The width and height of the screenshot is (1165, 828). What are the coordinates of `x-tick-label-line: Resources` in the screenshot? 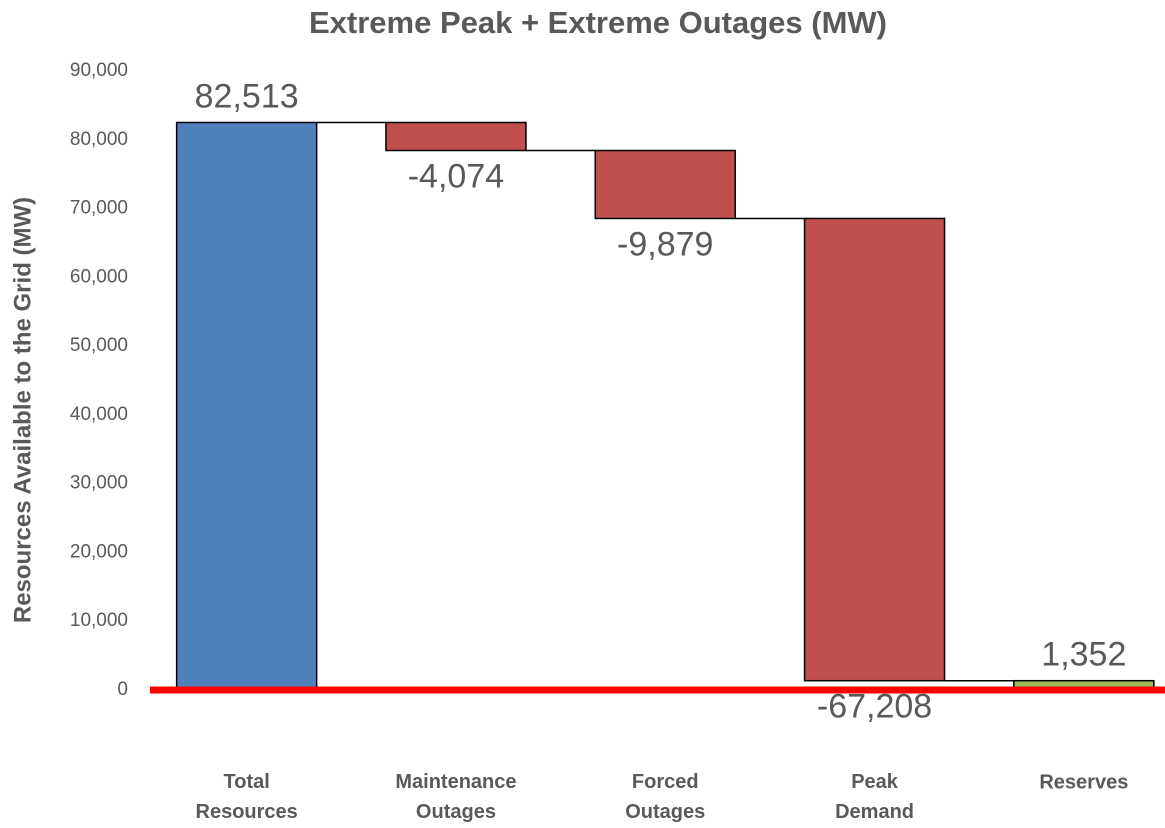 It's located at (247, 812).